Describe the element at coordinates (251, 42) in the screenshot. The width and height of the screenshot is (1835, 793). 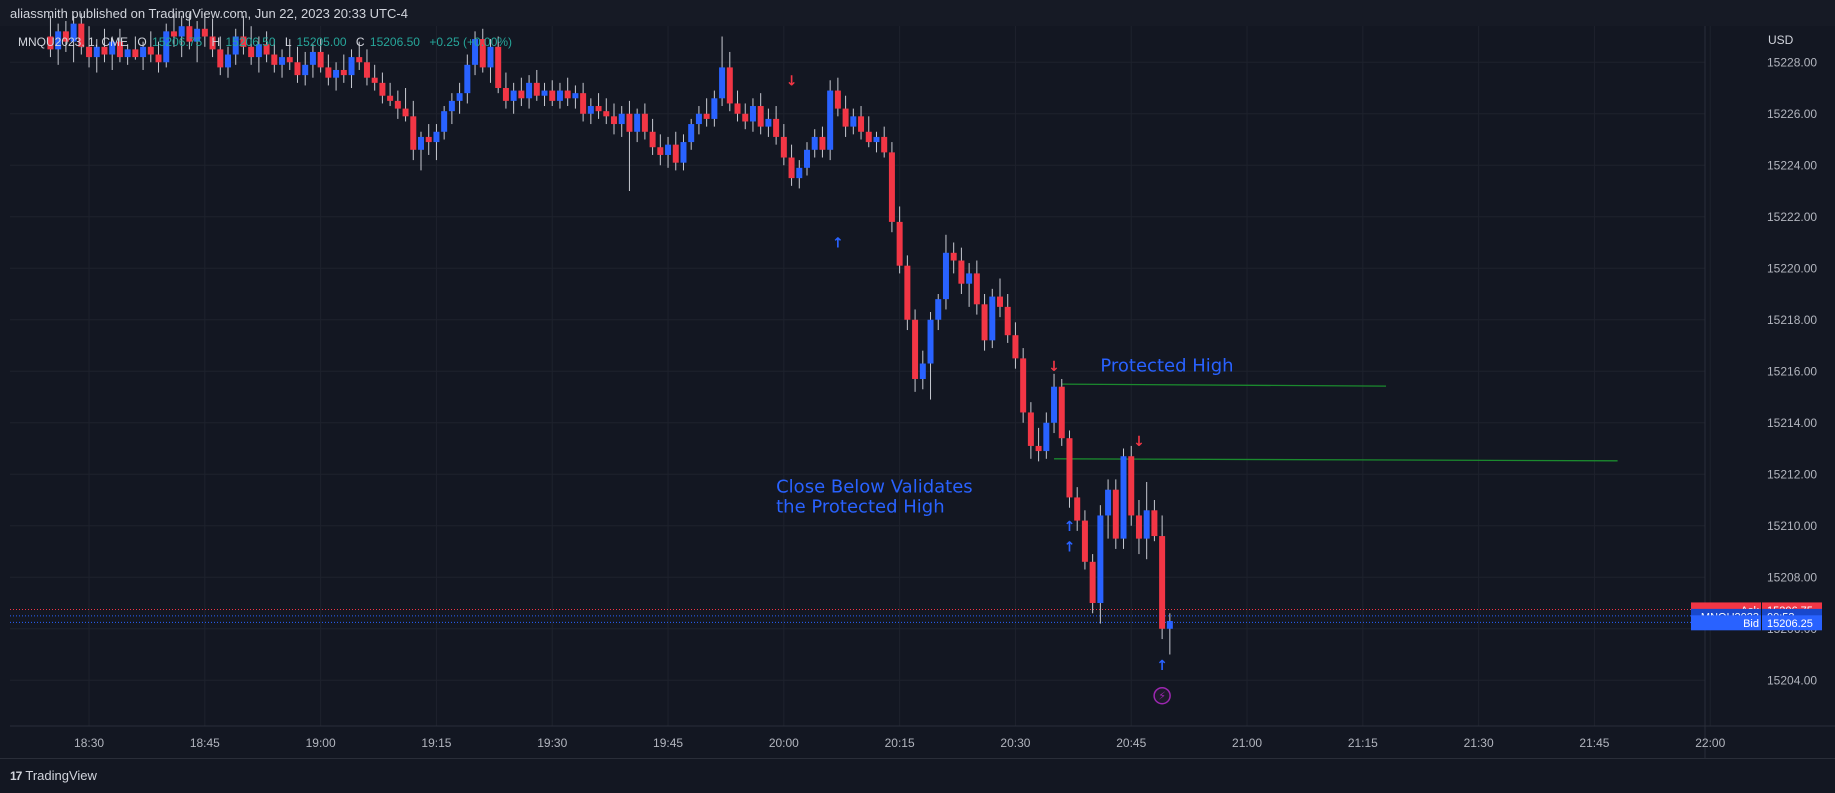
I see `legend-high-value: 15206.50` at that location.